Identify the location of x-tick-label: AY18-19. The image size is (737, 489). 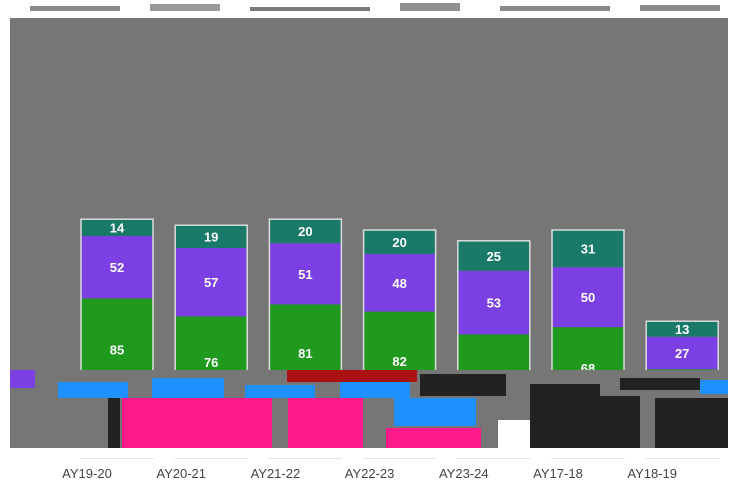
(652, 473).